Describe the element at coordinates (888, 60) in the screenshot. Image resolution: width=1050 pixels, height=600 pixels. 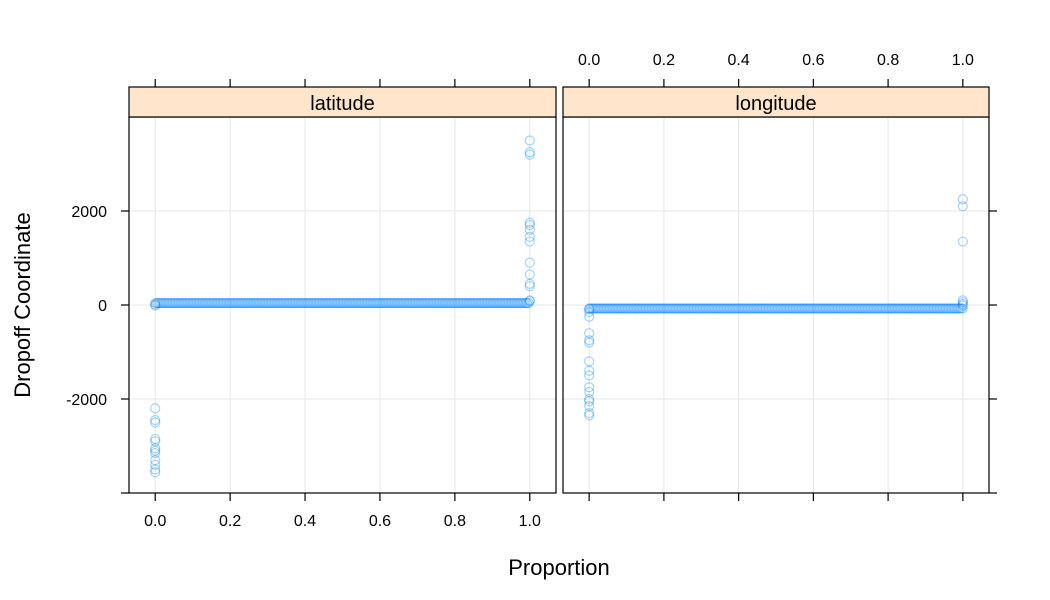
I see `x-tick-label: 0.8` at that location.